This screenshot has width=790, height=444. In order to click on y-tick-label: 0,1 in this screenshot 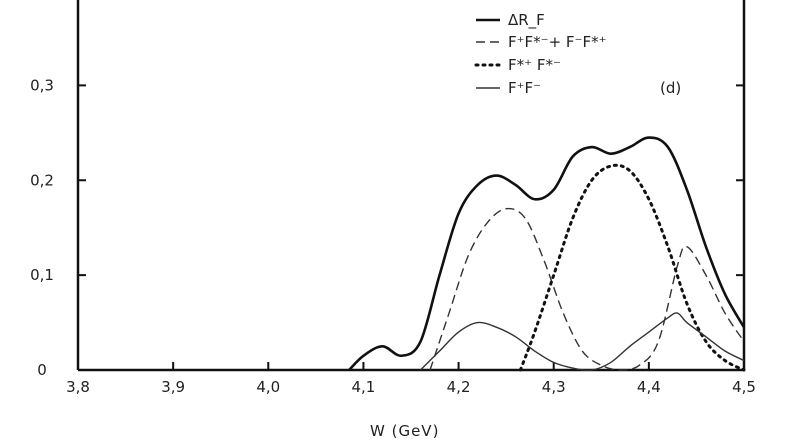, I will do `click(42, 275)`.